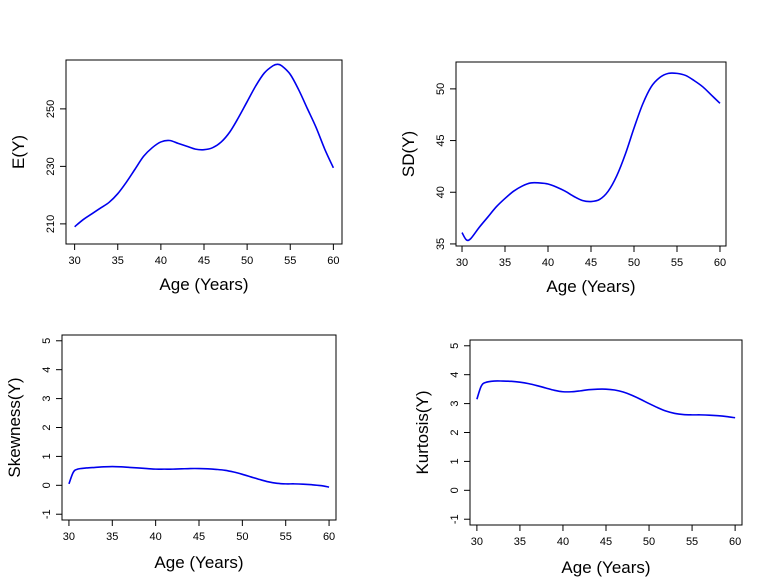 The width and height of the screenshot is (762, 588). Describe the element at coordinates (422, 432) in the screenshot. I see `y-axis-title: Kurtosis(Y)` at that location.